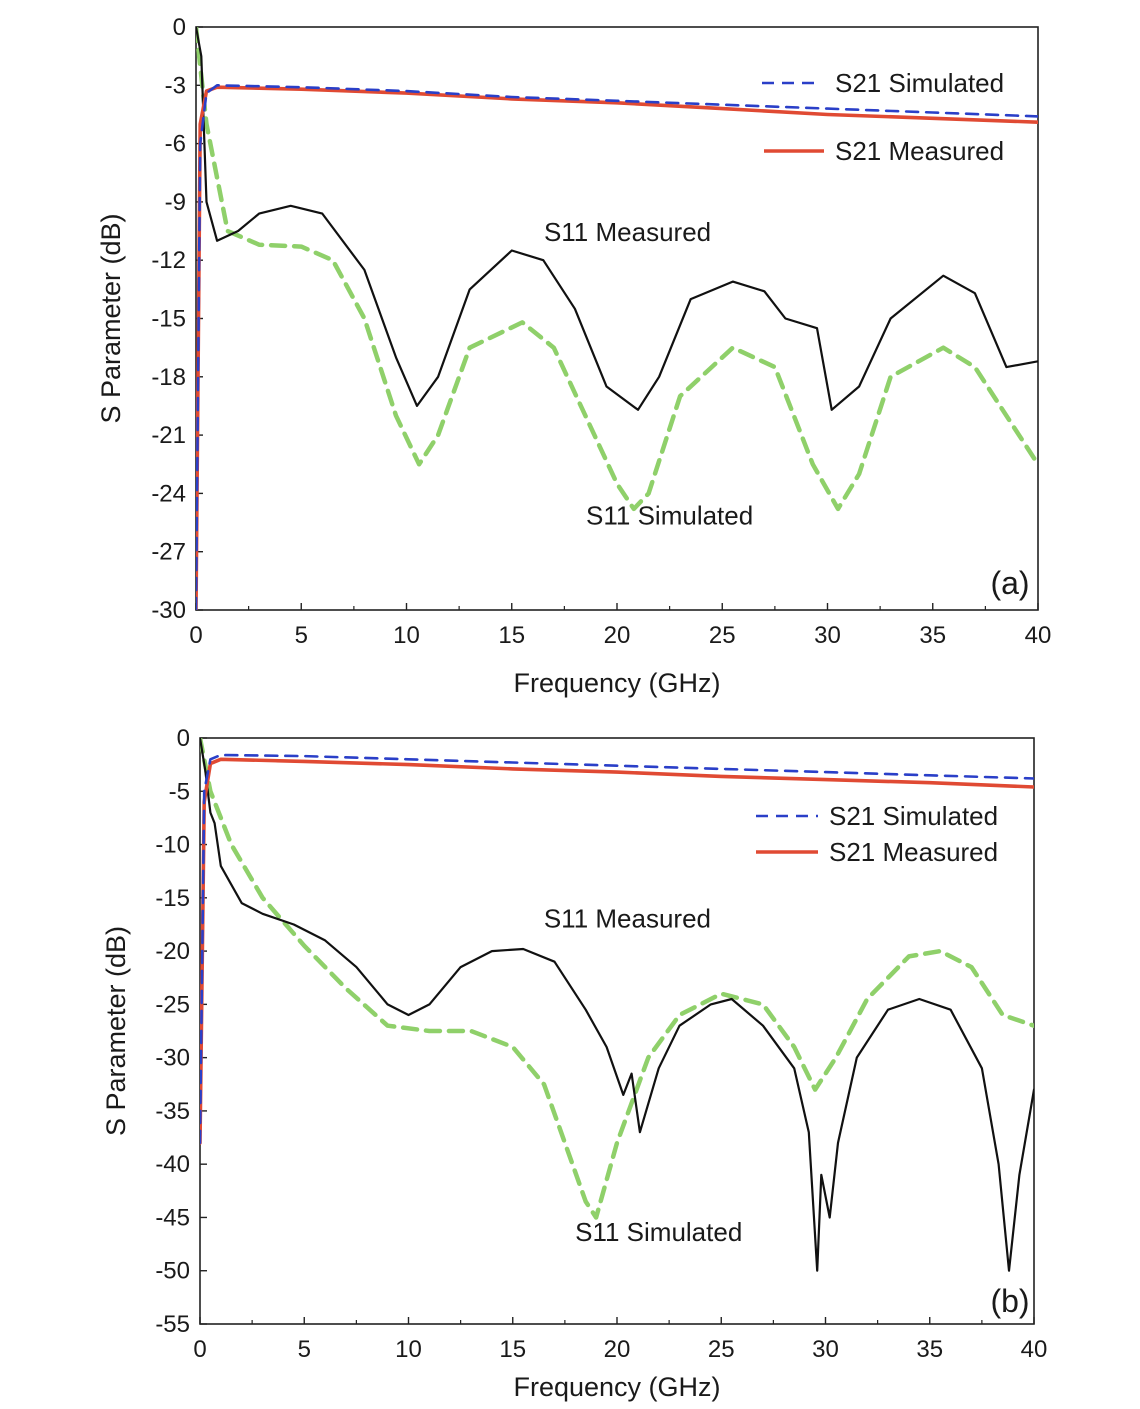 The image size is (1140, 1409). I want to click on y-tick-label: -40, so click(172, 1164).